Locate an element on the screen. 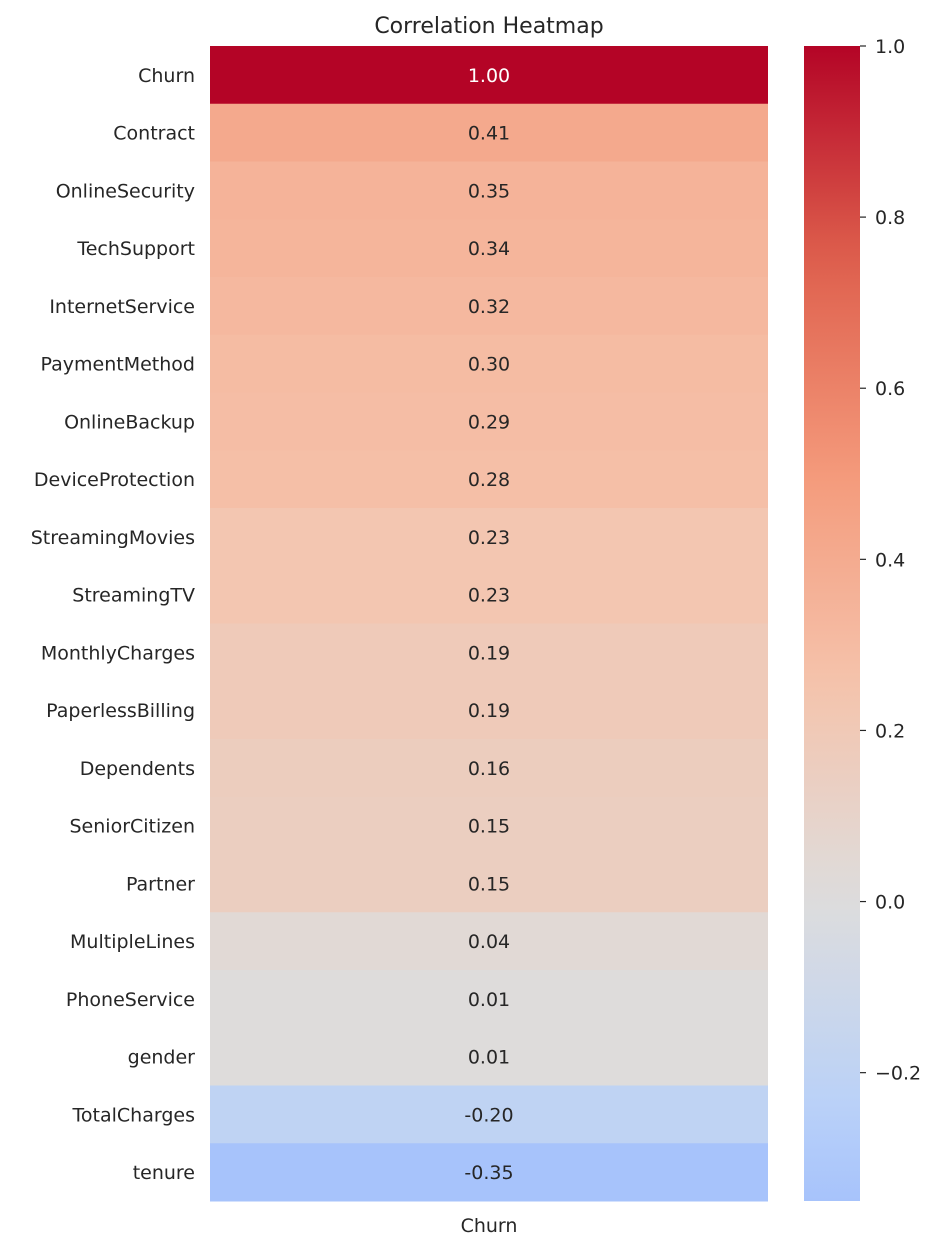 This screenshot has width=940, height=1251. heatmap-cell-internet-service is located at coordinates (489, 306).